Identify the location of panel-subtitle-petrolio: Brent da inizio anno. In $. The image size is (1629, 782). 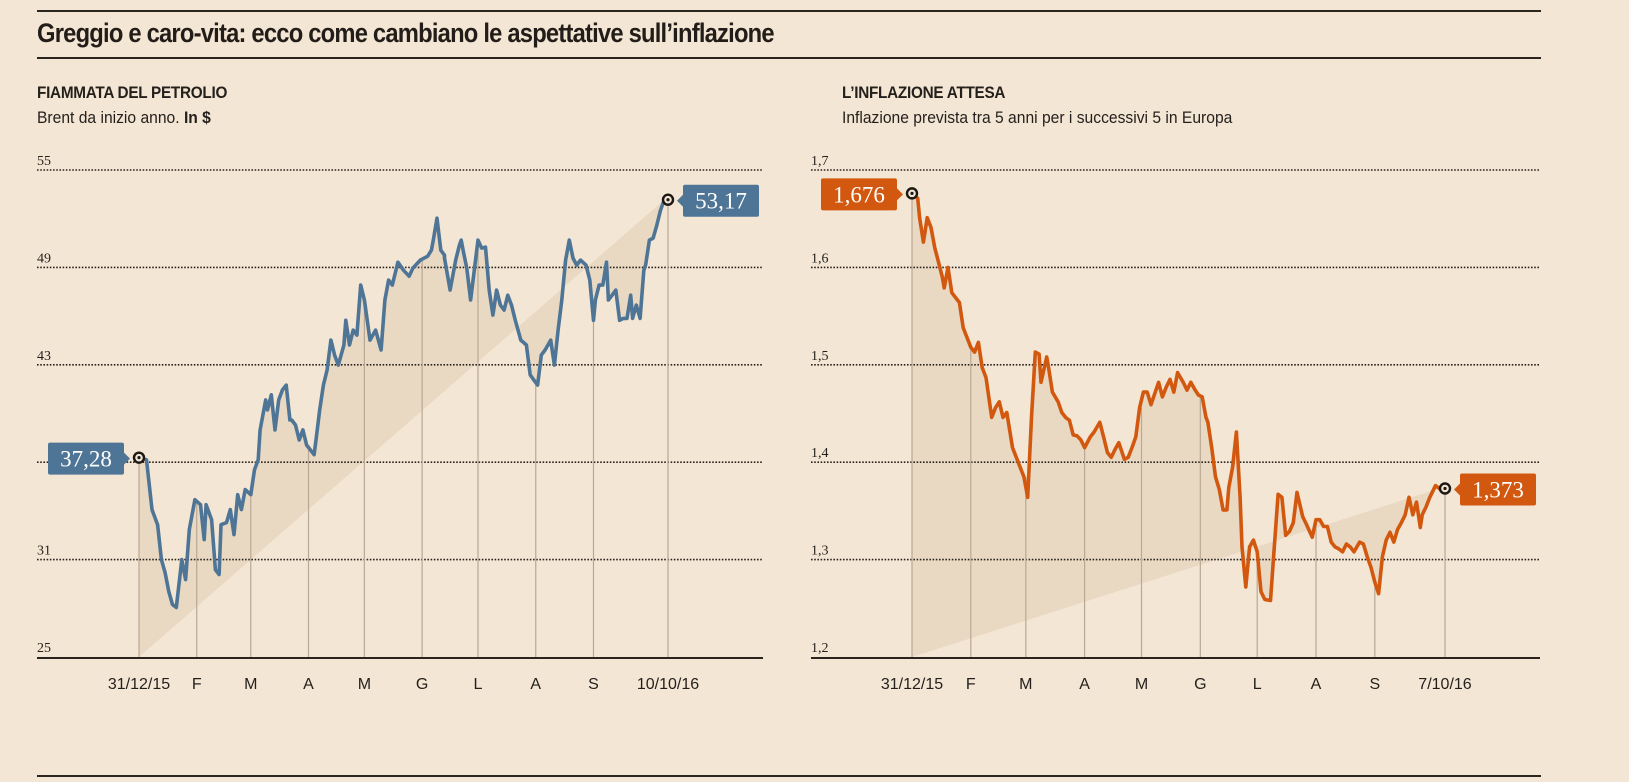
(124, 118).